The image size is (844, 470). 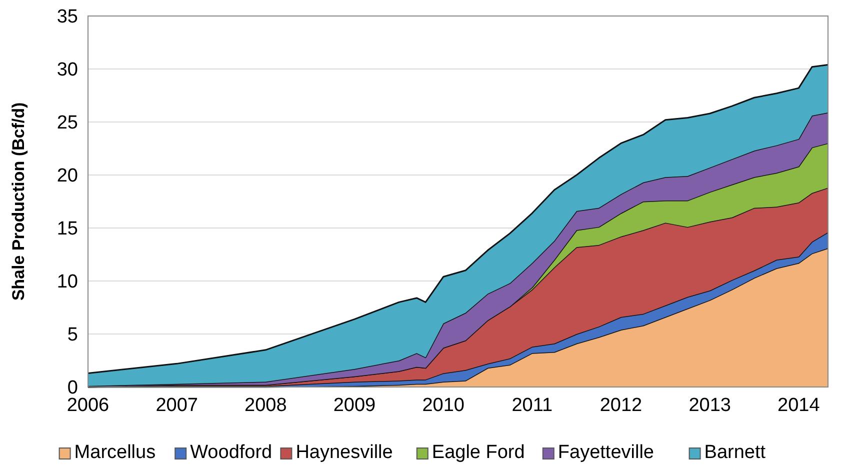 I want to click on legend-label: Fayetteville, so click(x=606, y=452).